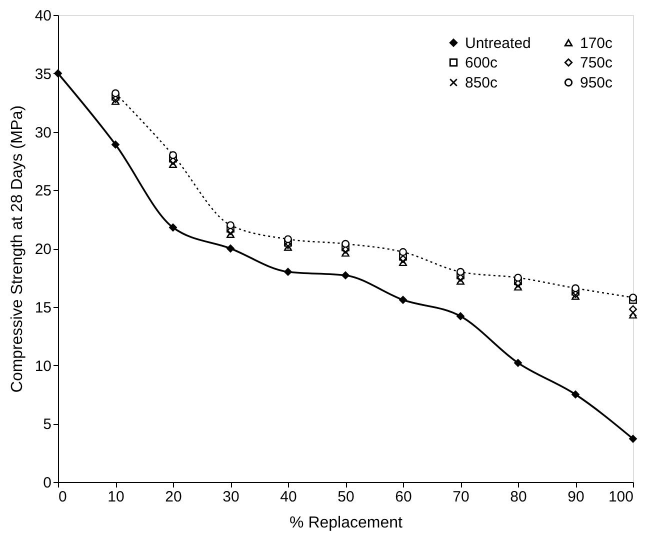 The width and height of the screenshot is (647, 538). What do you see at coordinates (621, 497) in the screenshot?
I see `x-tick-label: 100` at bounding box center [621, 497].